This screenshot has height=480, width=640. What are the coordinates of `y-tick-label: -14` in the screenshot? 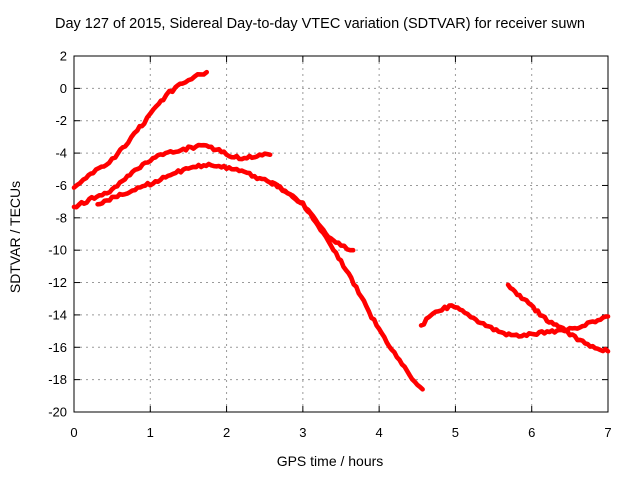 It's located at (57, 314).